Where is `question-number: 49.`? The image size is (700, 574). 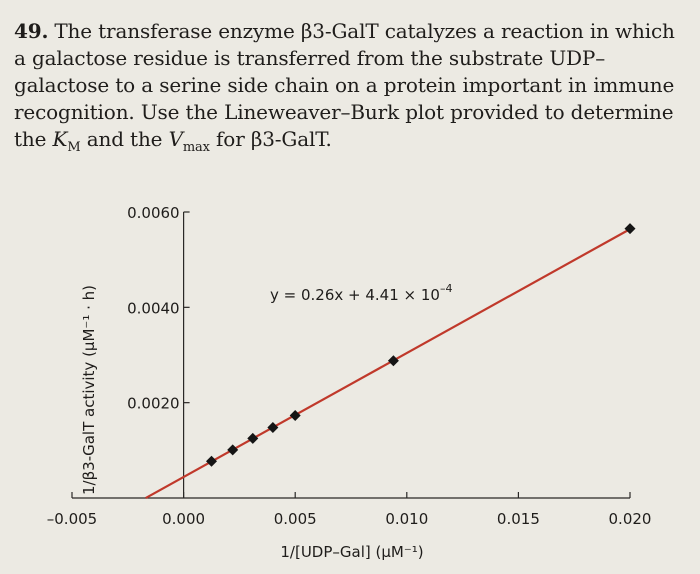 question-number: 49. is located at coordinates (31, 31).